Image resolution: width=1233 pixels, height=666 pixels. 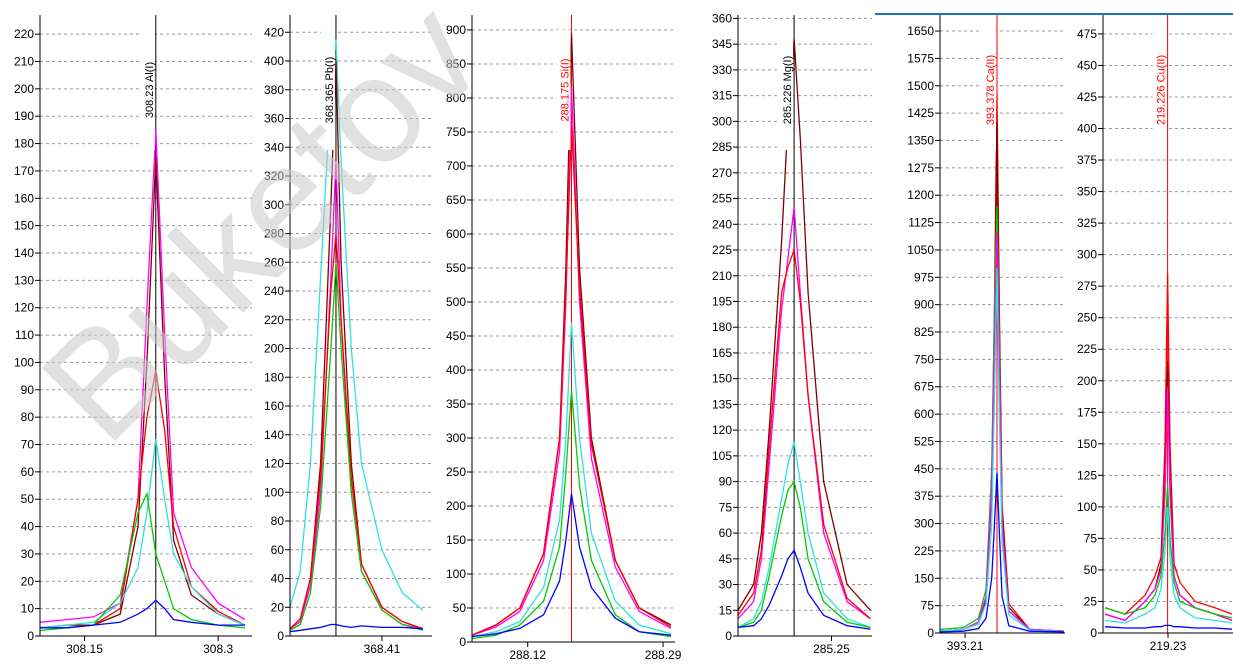 What do you see at coordinates (24, 171) in the screenshot?
I see `y-tick-label: 170` at bounding box center [24, 171].